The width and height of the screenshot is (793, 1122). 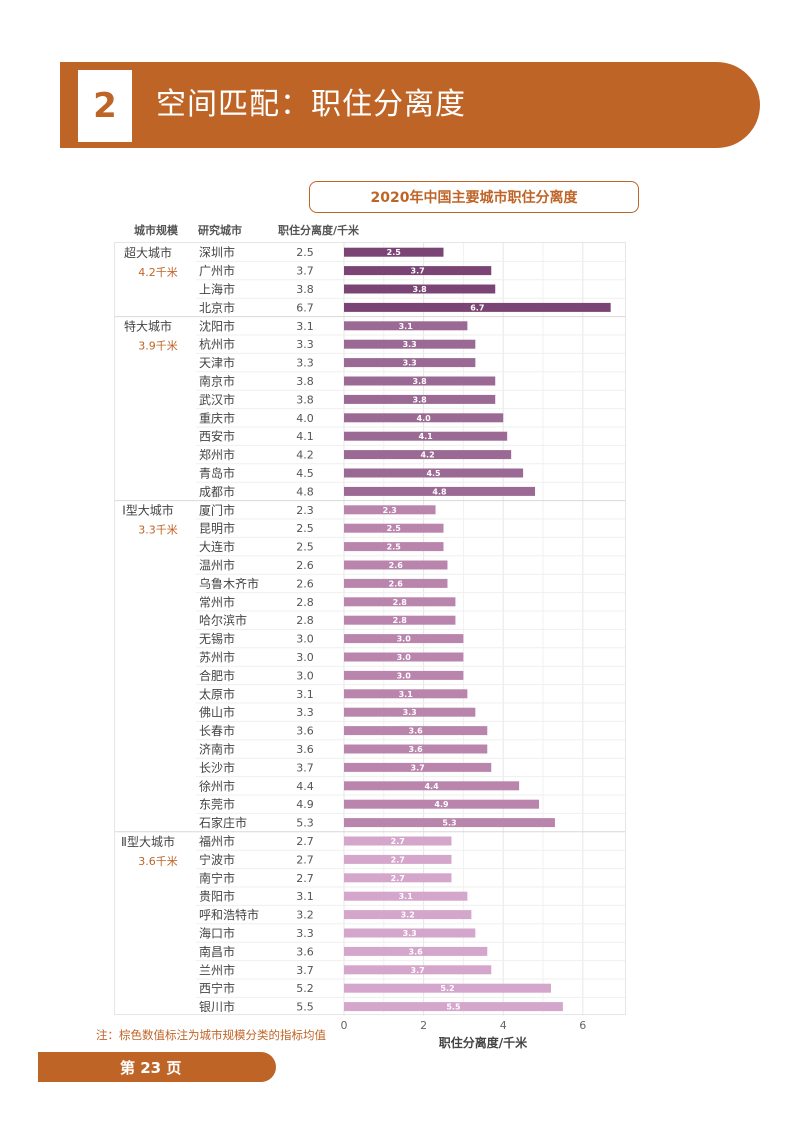 What do you see at coordinates (217, 436) in the screenshot?
I see `city-label: 西安市` at bounding box center [217, 436].